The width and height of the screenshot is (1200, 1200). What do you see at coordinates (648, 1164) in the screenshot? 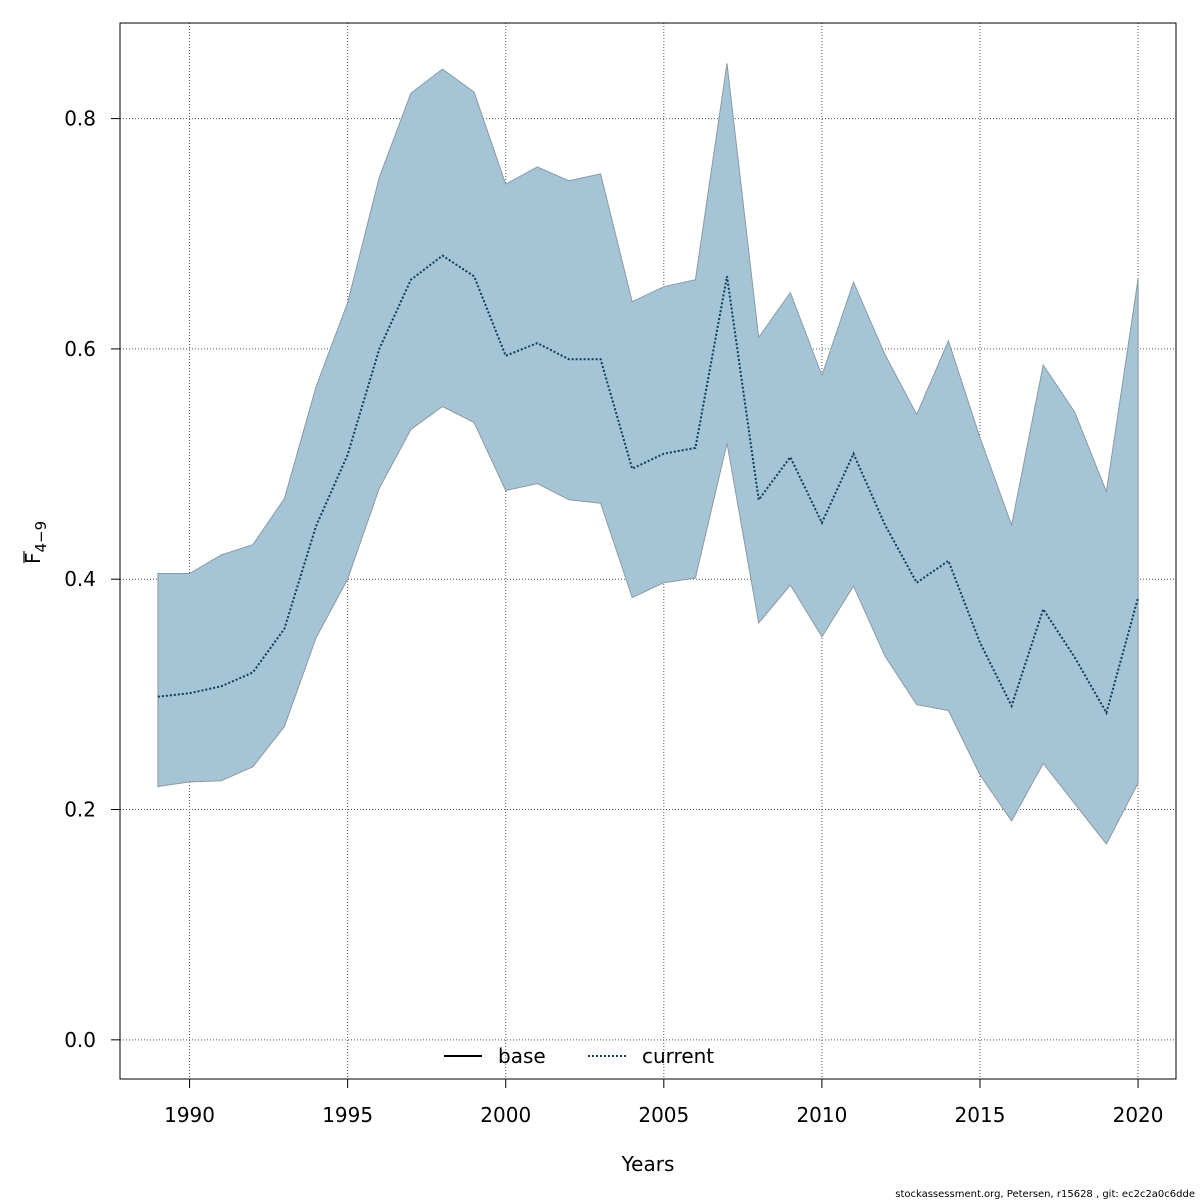
I see `x-axis-title: Years` at bounding box center [648, 1164].